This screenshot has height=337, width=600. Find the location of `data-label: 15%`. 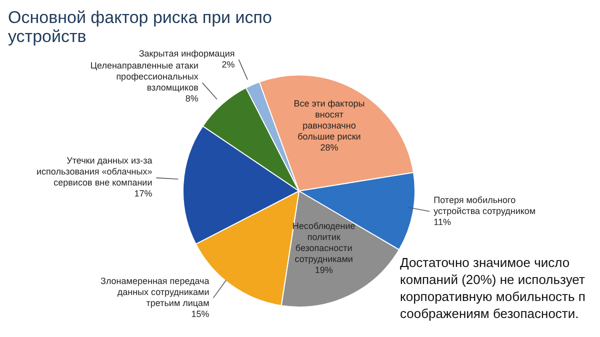

data-label: 15% is located at coordinates (200, 313).